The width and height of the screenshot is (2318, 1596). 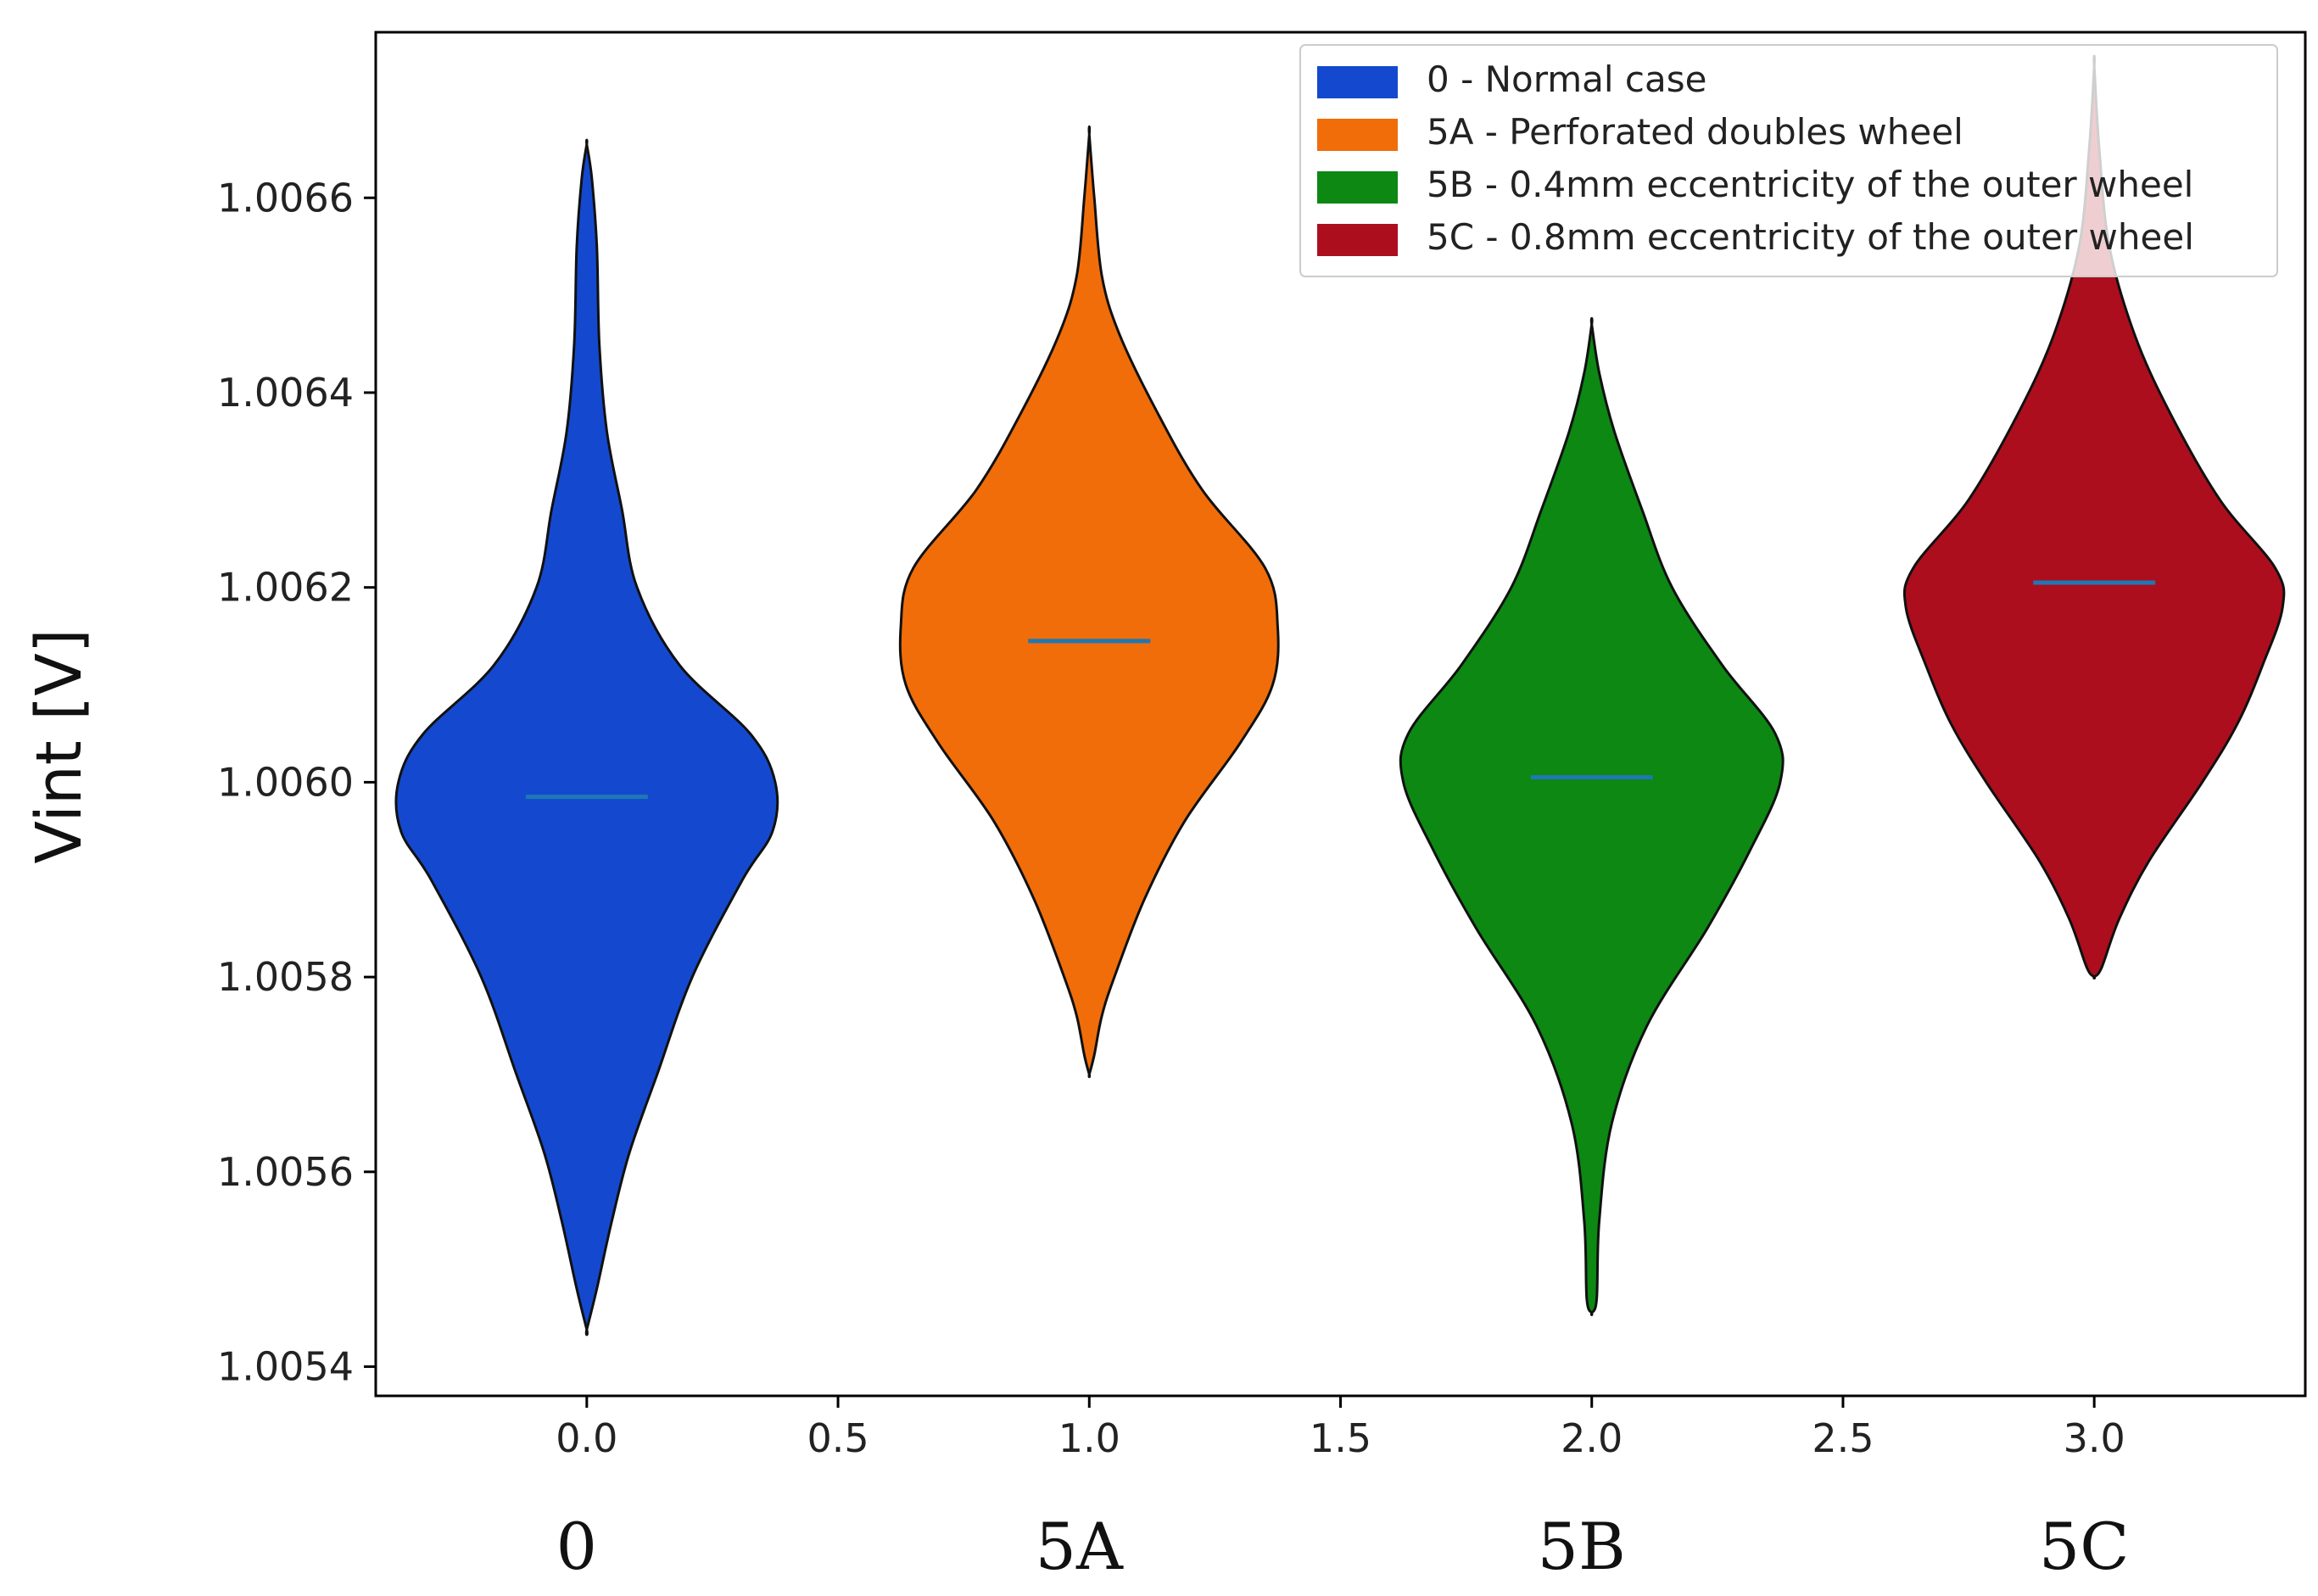 I want to click on x-tick-label: 0.5, so click(x=838, y=1438).